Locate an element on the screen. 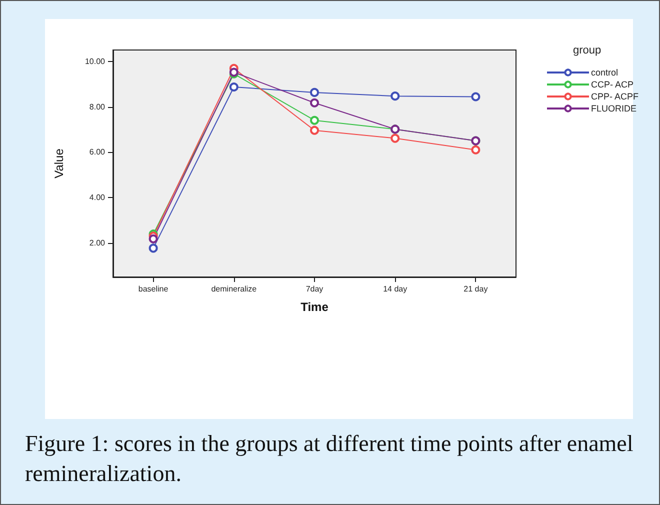 The height and width of the screenshot is (505, 660). x-tick-label: 21 day is located at coordinates (476, 289).